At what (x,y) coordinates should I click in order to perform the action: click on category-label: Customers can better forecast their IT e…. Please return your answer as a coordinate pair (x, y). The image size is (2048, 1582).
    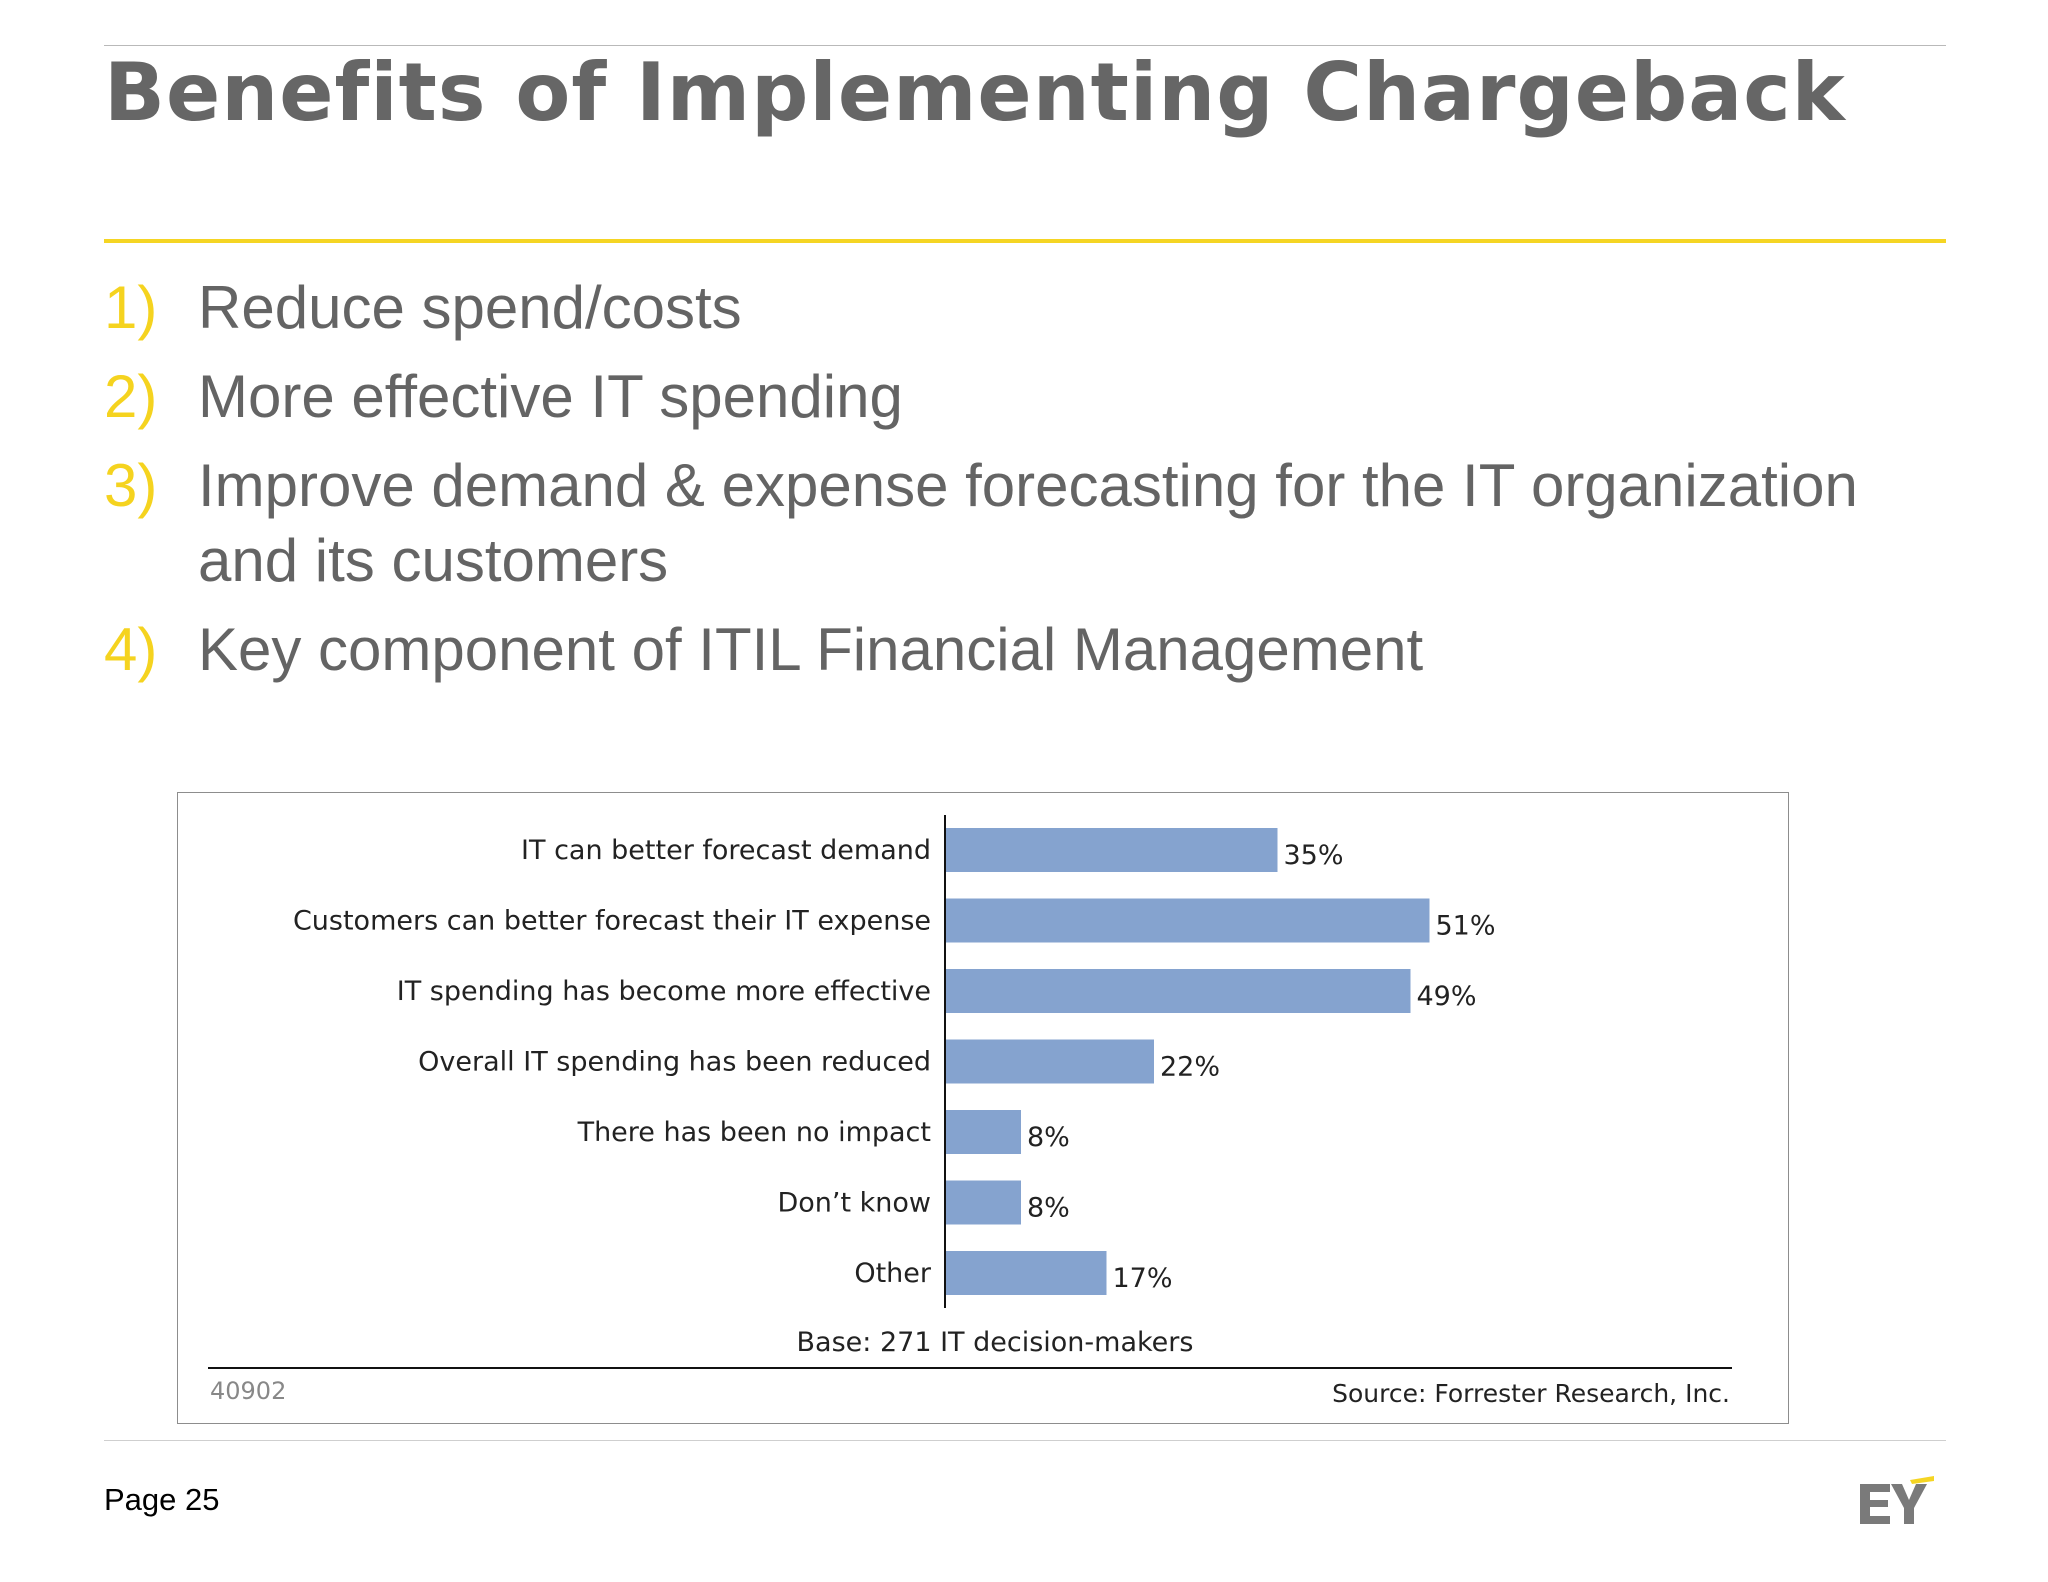
    Looking at the image, I should click on (612, 921).